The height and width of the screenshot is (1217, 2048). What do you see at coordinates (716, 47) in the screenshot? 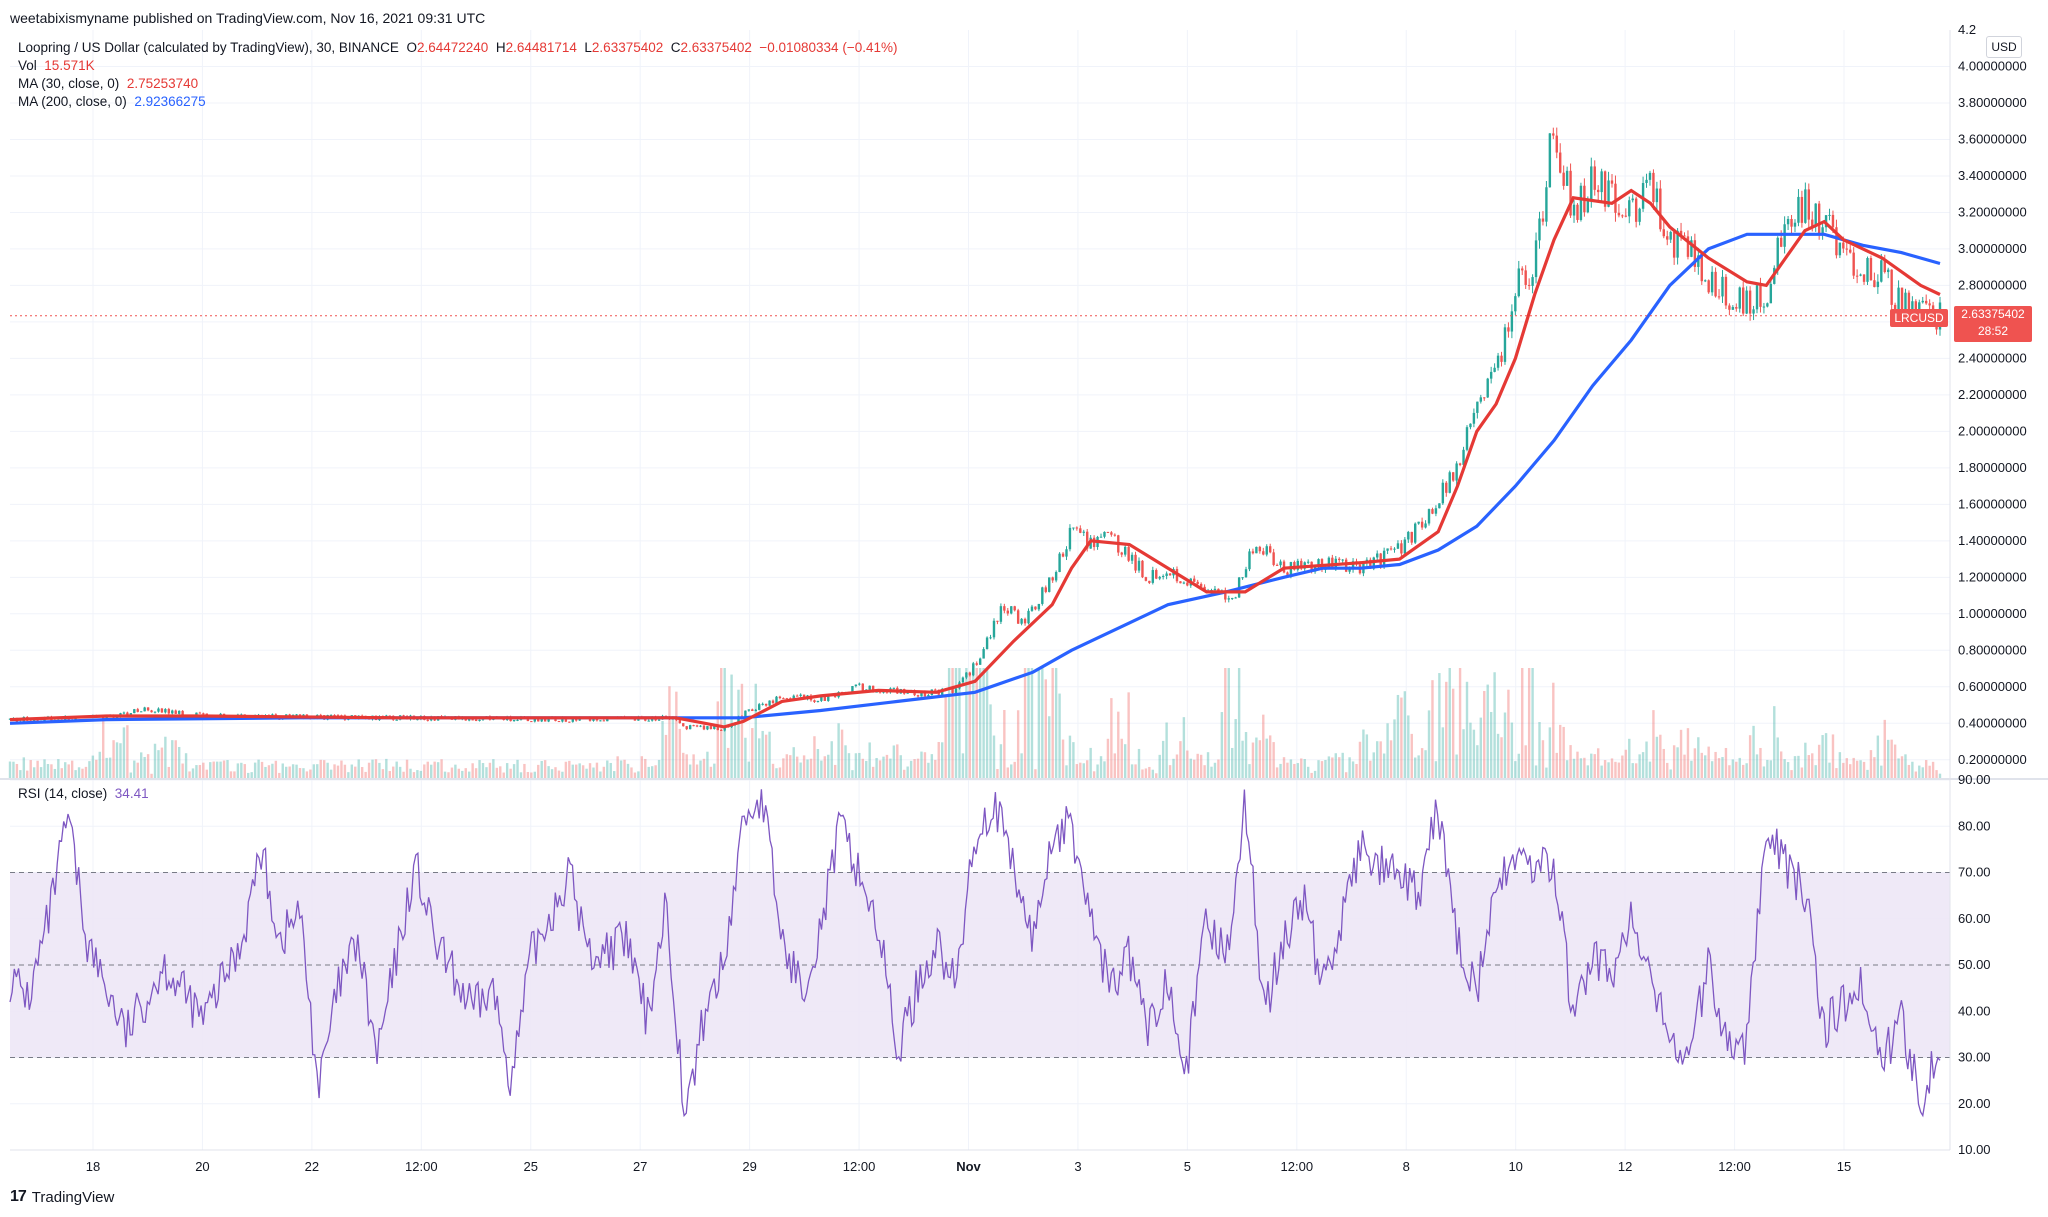
I see `close-value: 2.63375402` at bounding box center [716, 47].